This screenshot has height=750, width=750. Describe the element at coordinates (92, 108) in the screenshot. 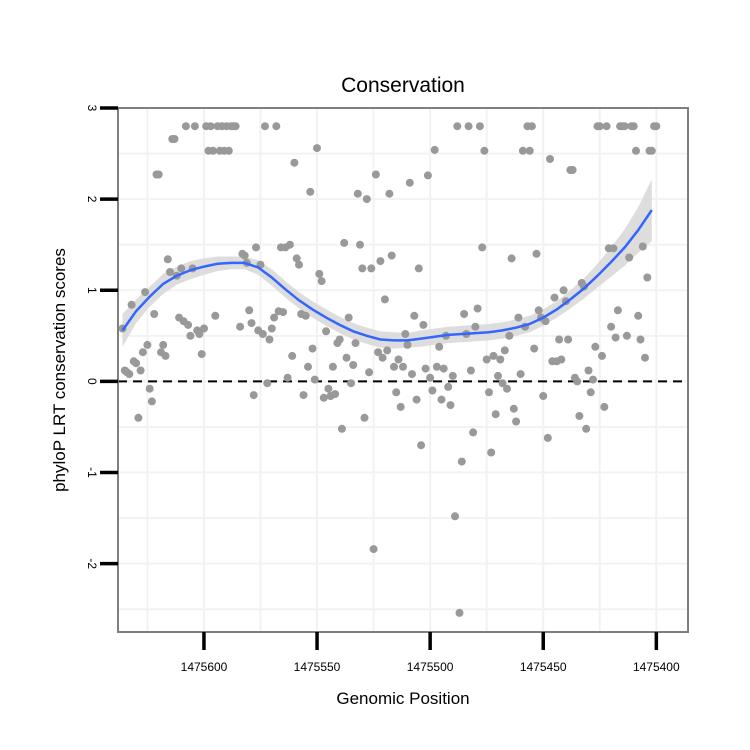

I see `y-tick-label: 3` at that location.